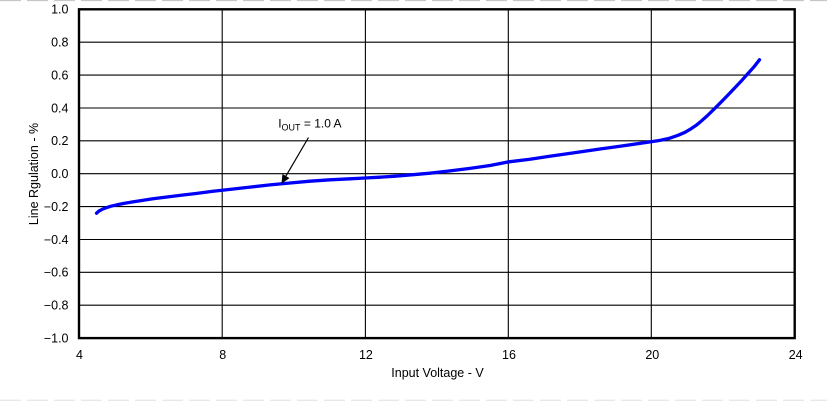 The width and height of the screenshot is (827, 401). What do you see at coordinates (56, 207) in the screenshot?
I see `svg-text: −0.2` at bounding box center [56, 207].